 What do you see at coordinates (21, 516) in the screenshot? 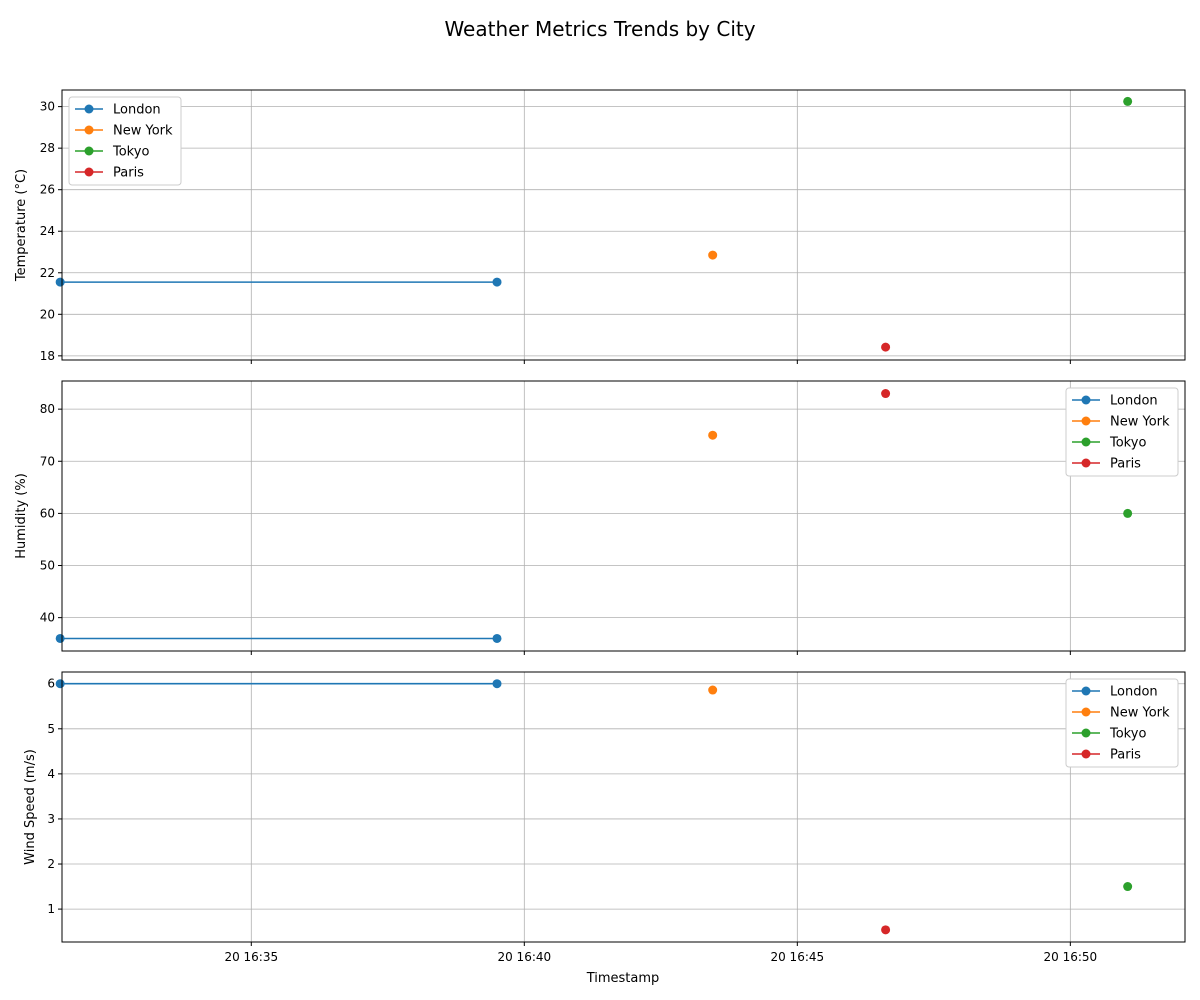
I see `y-axis-label-2: Humidity (%)` at bounding box center [21, 516].